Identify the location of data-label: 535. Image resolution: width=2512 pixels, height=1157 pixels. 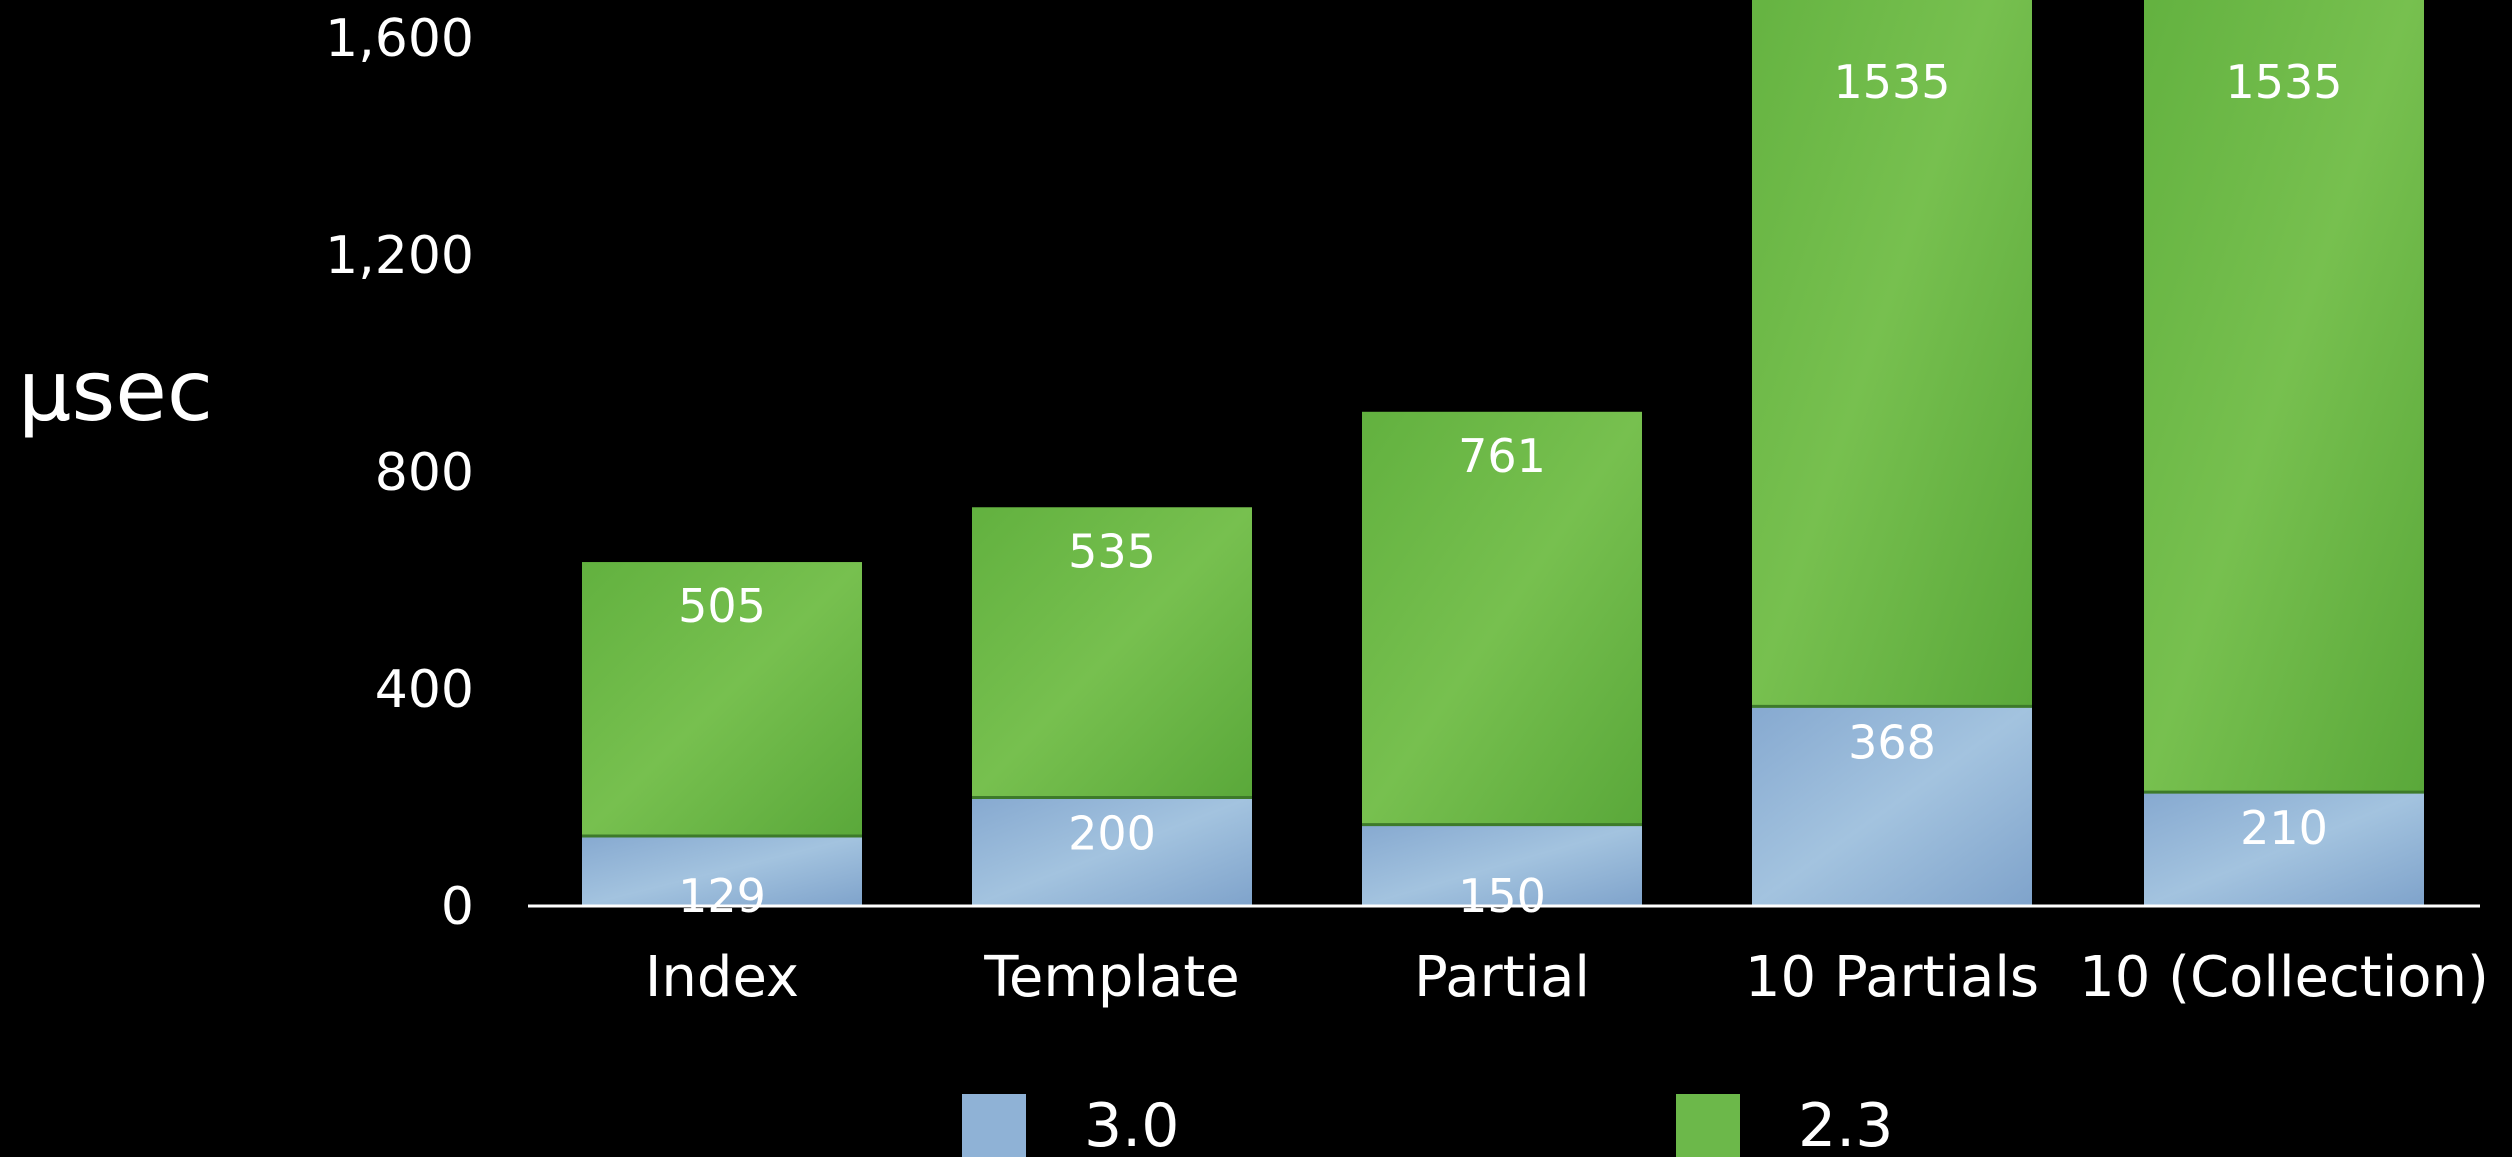
(1112, 551).